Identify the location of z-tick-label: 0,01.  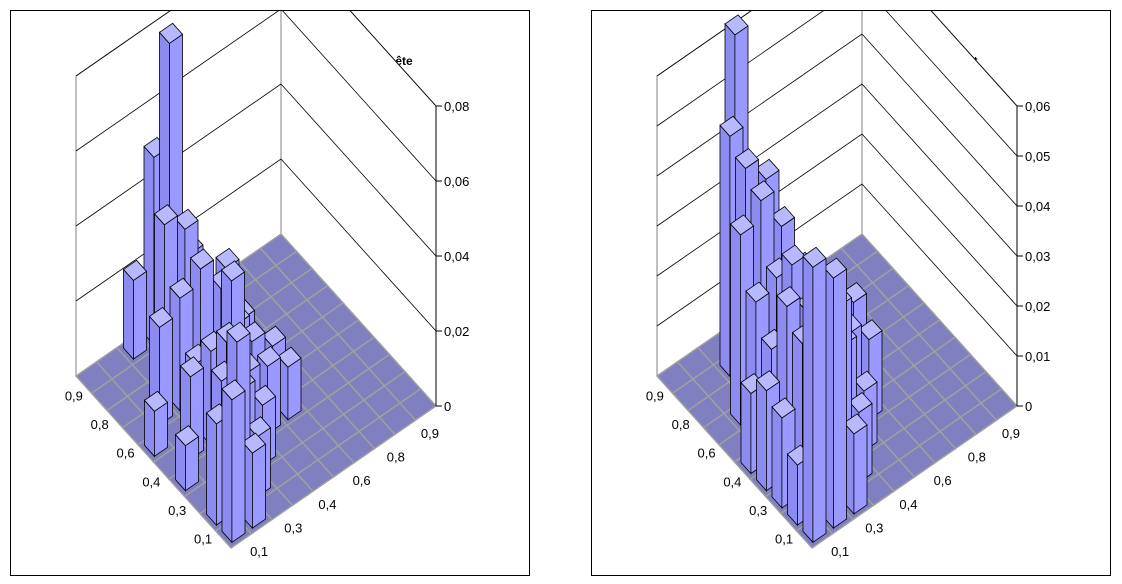
(1037, 356).